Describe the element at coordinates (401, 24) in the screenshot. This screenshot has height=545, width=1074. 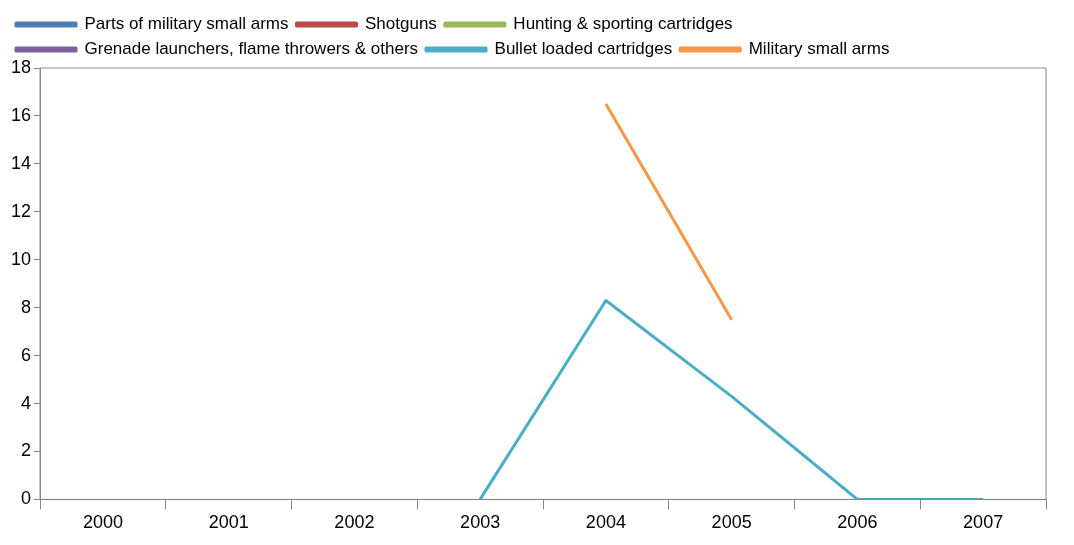
I see `legend-label: Shotguns` at that location.